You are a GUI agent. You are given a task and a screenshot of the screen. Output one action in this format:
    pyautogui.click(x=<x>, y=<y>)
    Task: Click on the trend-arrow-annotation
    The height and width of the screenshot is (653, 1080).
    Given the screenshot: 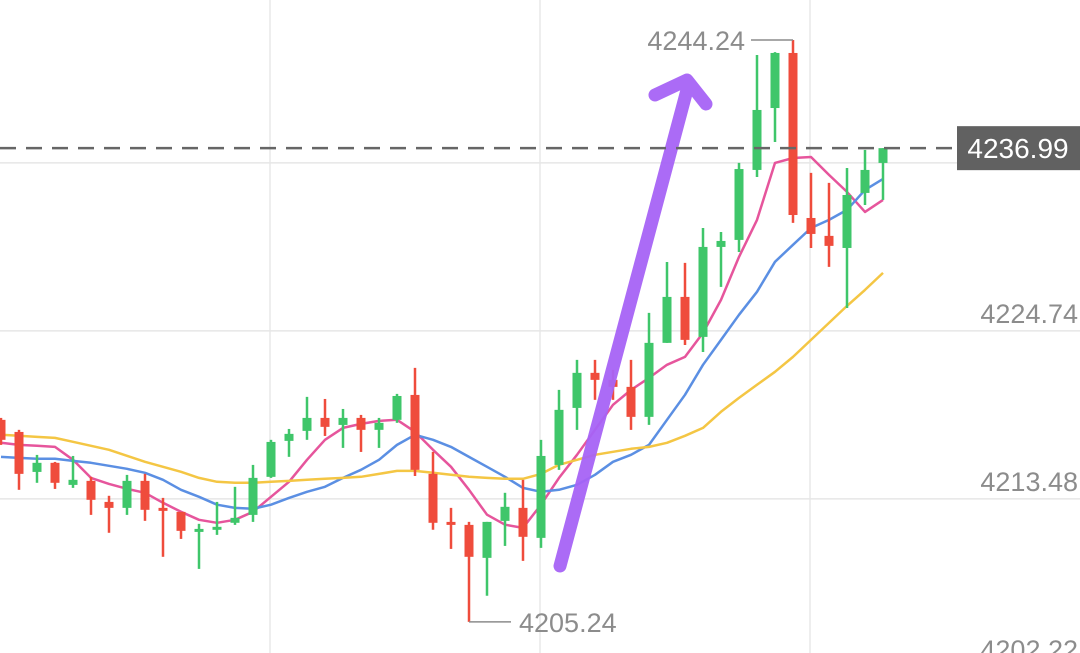 What is the action you would take?
    pyautogui.click(x=633, y=323)
    